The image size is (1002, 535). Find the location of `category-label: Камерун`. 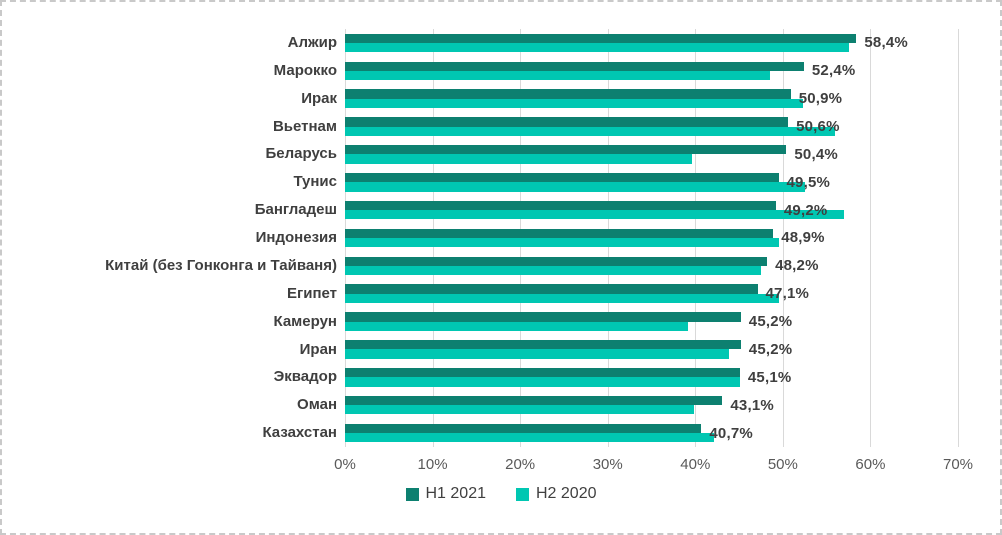

category-label: Камерун is located at coordinates (305, 321).